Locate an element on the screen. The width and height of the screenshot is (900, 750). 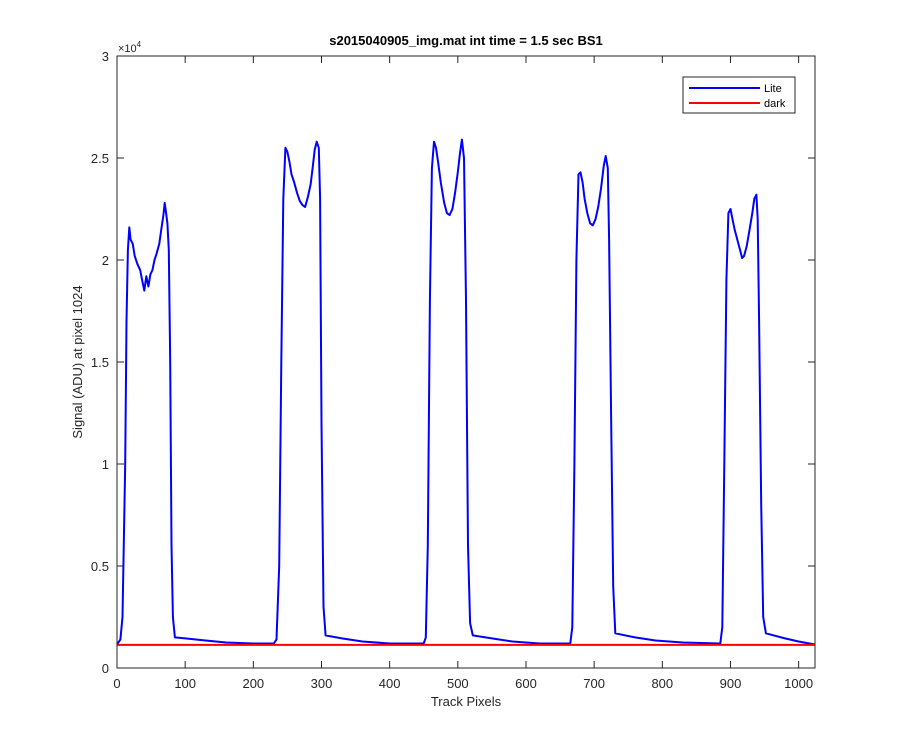
y-tick-label-30000: 3 is located at coordinates (105, 56).